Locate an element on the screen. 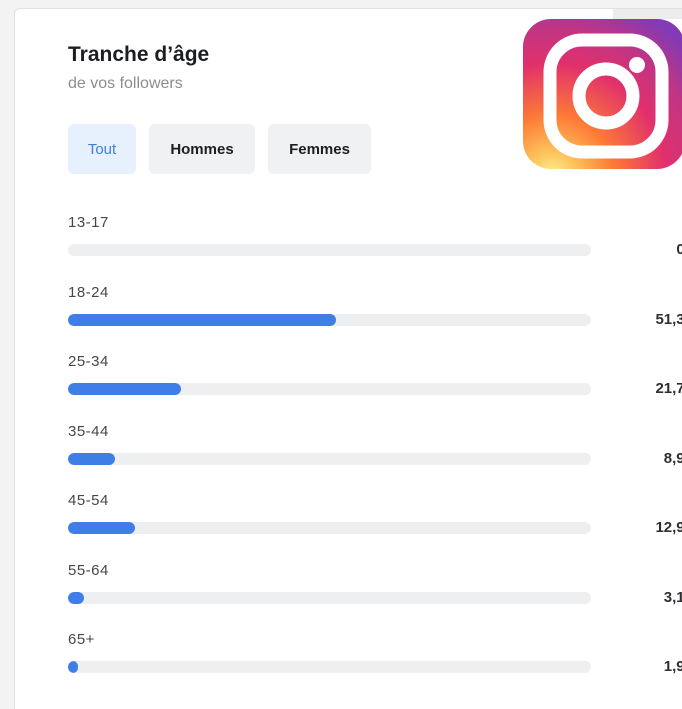 The image size is (682, 709). card-edge is located at coordinates (647, 14).